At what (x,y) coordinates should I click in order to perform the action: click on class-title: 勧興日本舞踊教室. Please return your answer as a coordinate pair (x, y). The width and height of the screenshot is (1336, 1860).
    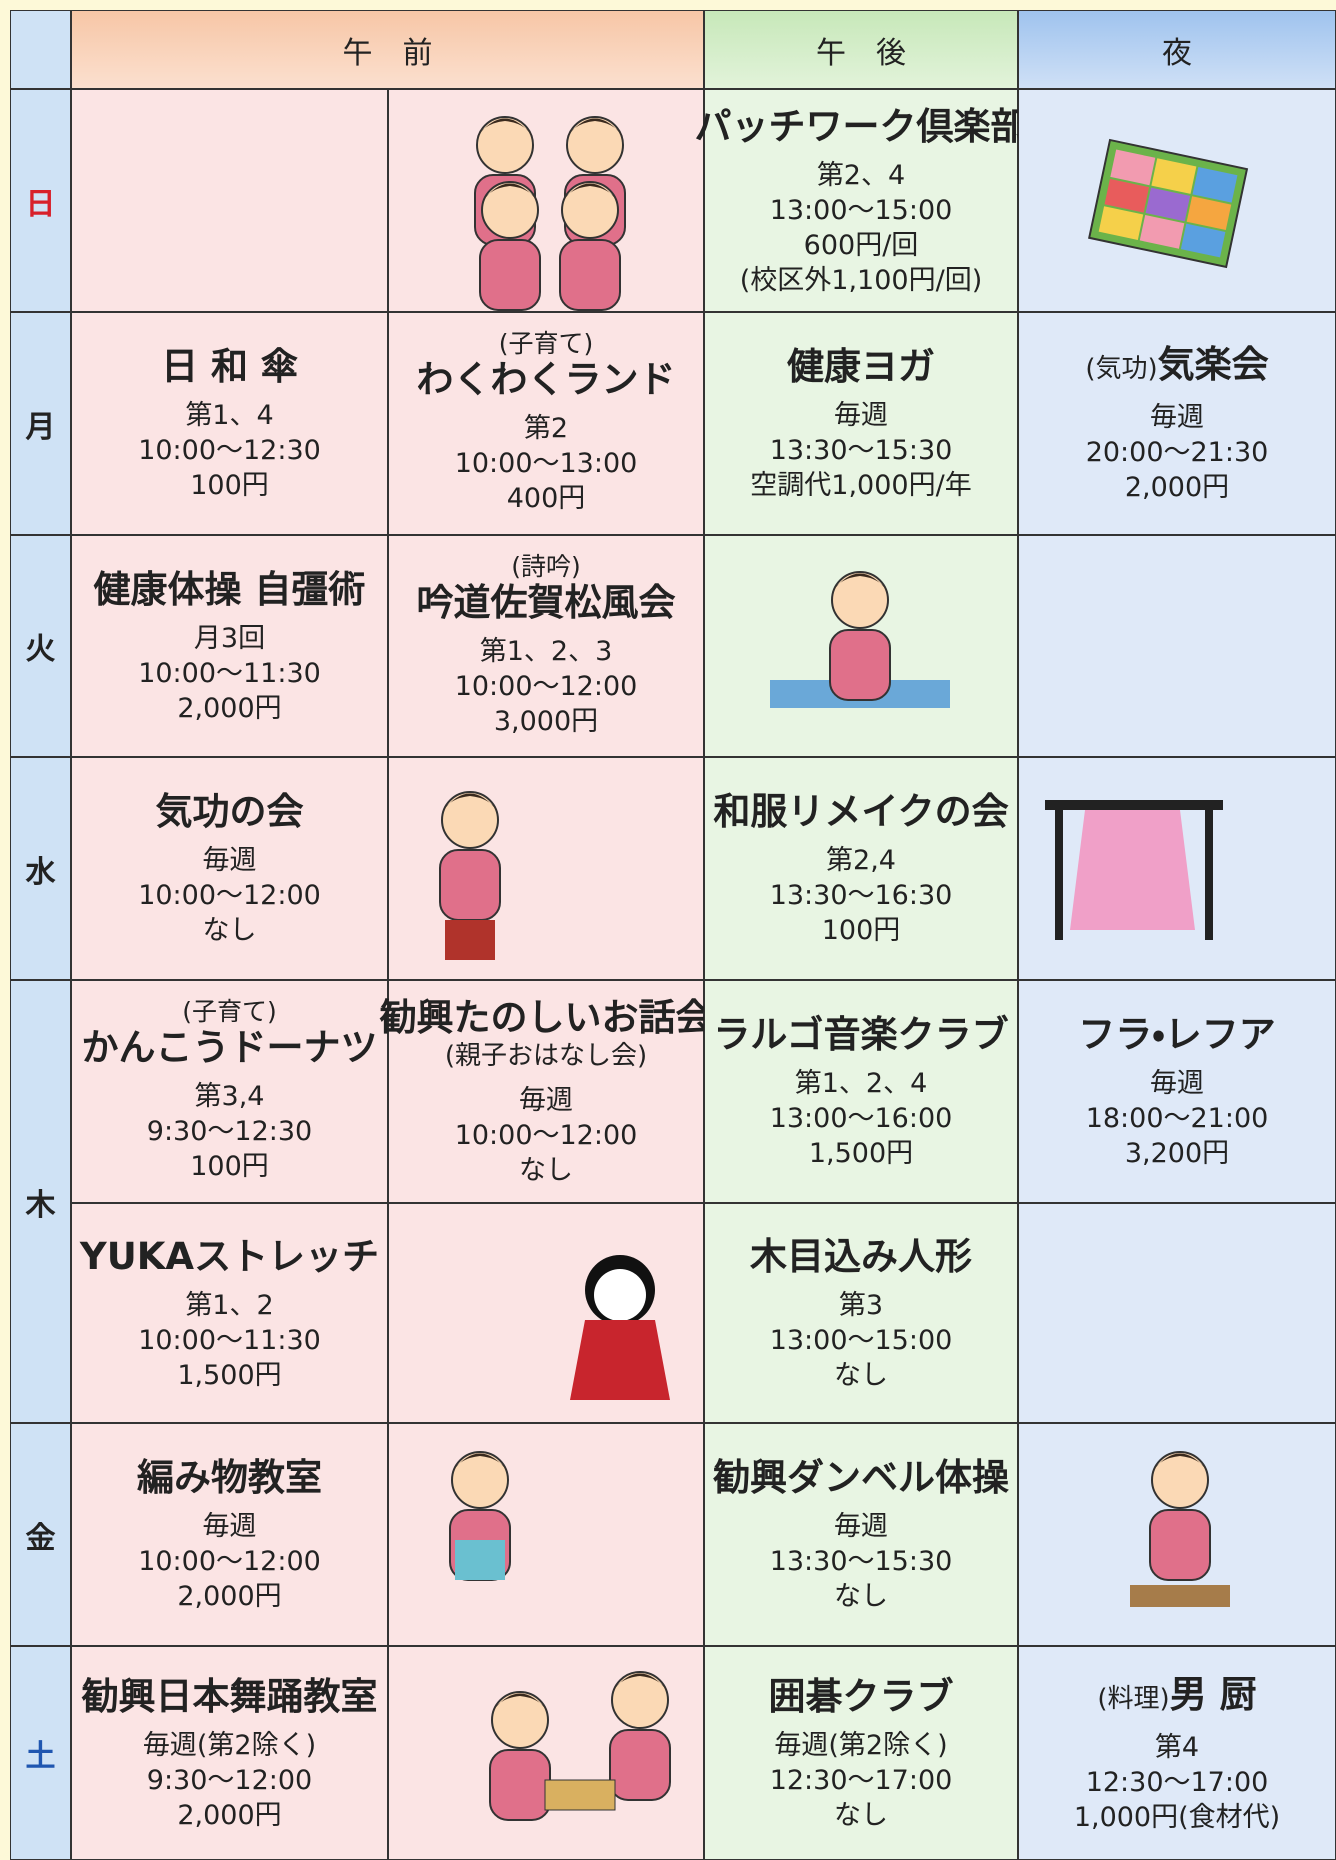
    Looking at the image, I should click on (230, 1697).